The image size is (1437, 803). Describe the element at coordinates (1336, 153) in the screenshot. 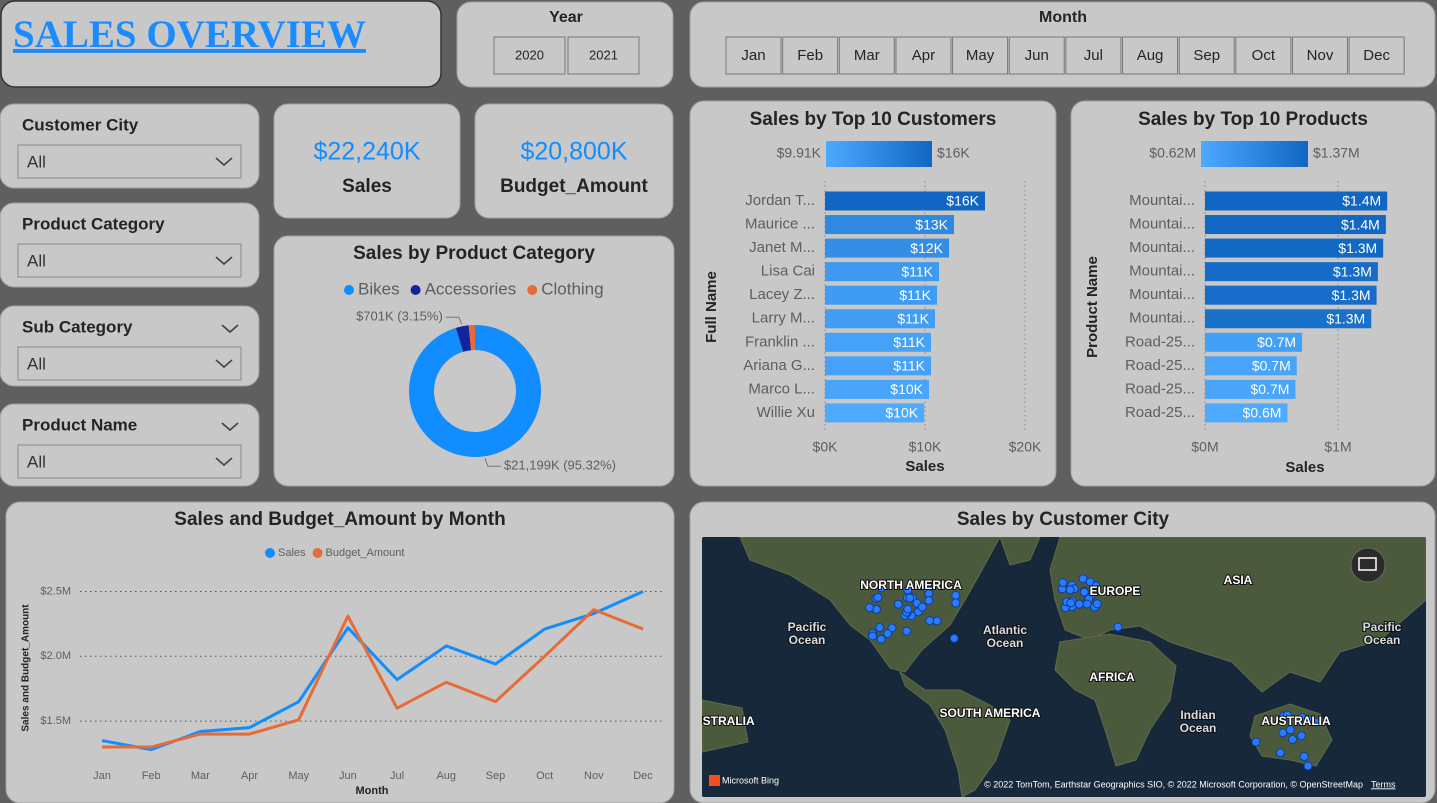

I see `color-scale-max: $1.37M` at that location.